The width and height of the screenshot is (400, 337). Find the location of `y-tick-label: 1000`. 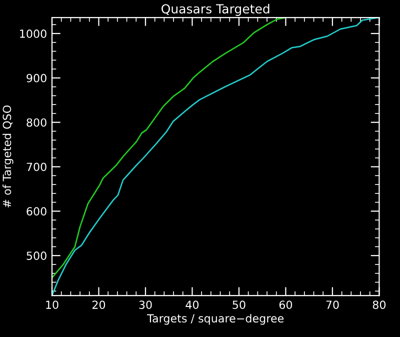

y-tick-label: 1000 is located at coordinates (33, 33).